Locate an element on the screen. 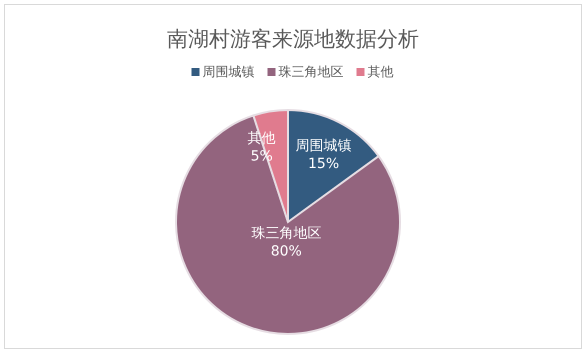  legend-label: 周围城镇 is located at coordinates (228, 72).